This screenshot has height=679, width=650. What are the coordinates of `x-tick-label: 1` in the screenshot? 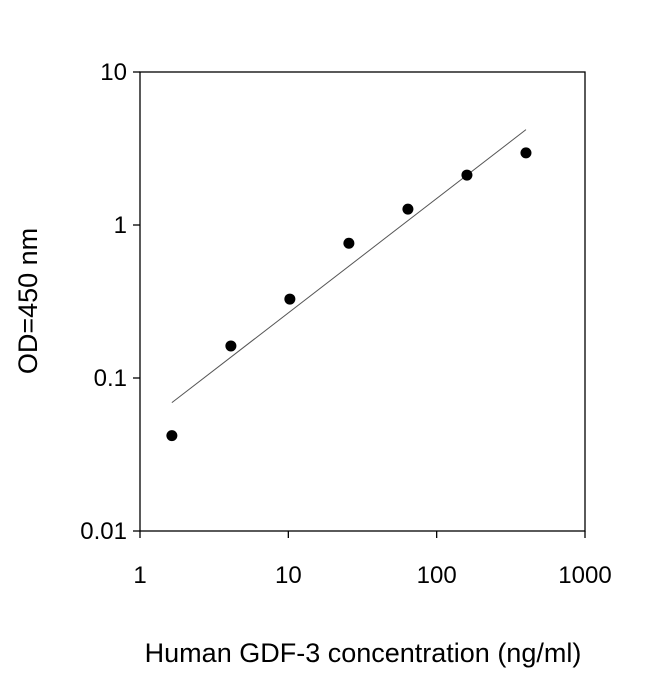 It's located at (139, 575).